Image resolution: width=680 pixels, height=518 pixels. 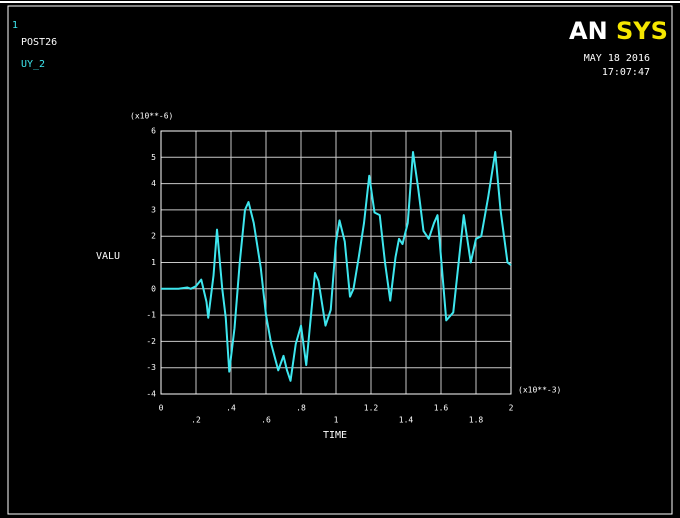 I want to click on y-tick-label: 4, so click(x=153, y=183).